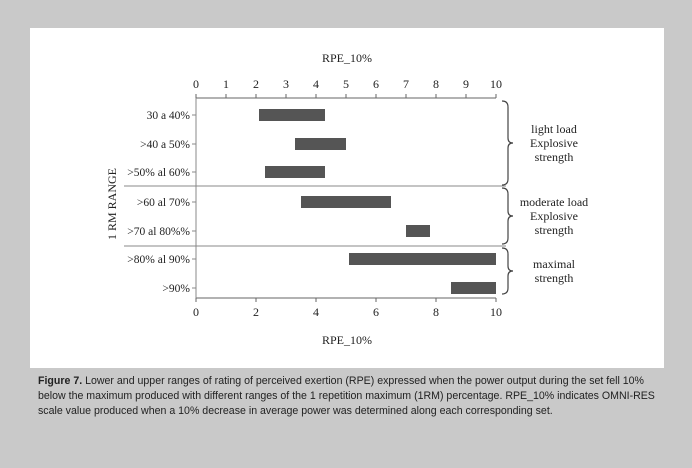  Describe the element at coordinates (176, 289) in the screenshot. I see `category-label: >90%` at that location.